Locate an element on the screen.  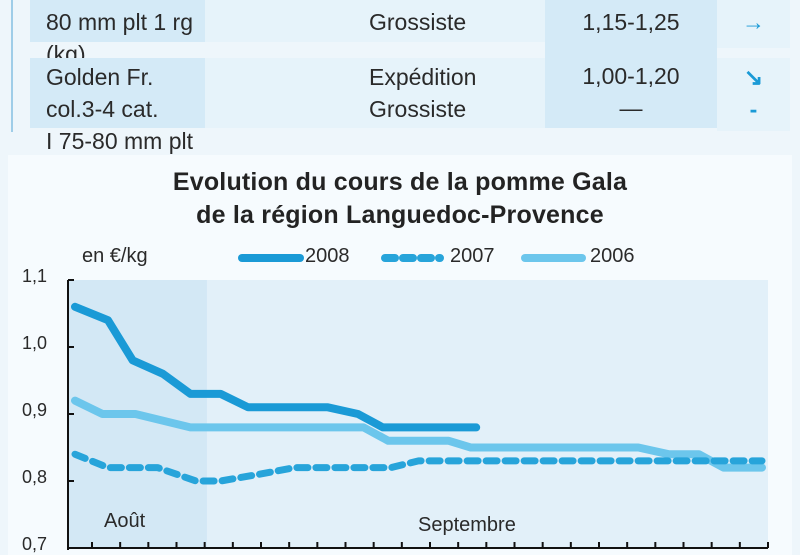
series-line-2007 is located at coordinates (418, 467).